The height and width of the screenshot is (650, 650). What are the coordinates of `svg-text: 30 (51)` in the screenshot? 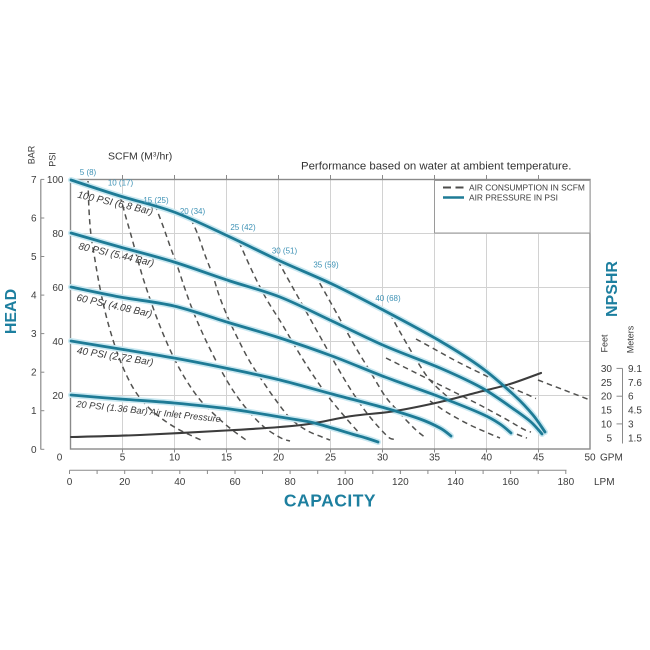 It's located at (285, 250).